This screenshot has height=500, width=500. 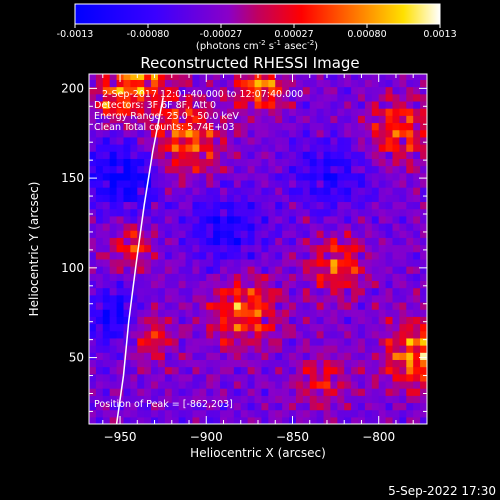 What do you see at coordinates (139, 260) in the screenshot?
I see `solar-limb-line` at bounding box center [139, 260].